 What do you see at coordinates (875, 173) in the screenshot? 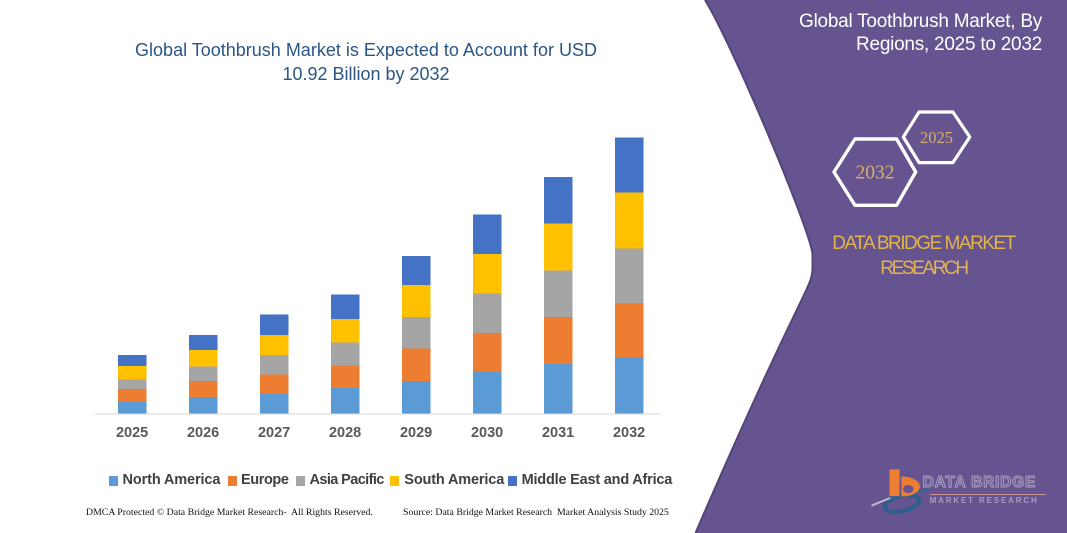
I see `svg-text: 2032` at bounding box center [875, 173].